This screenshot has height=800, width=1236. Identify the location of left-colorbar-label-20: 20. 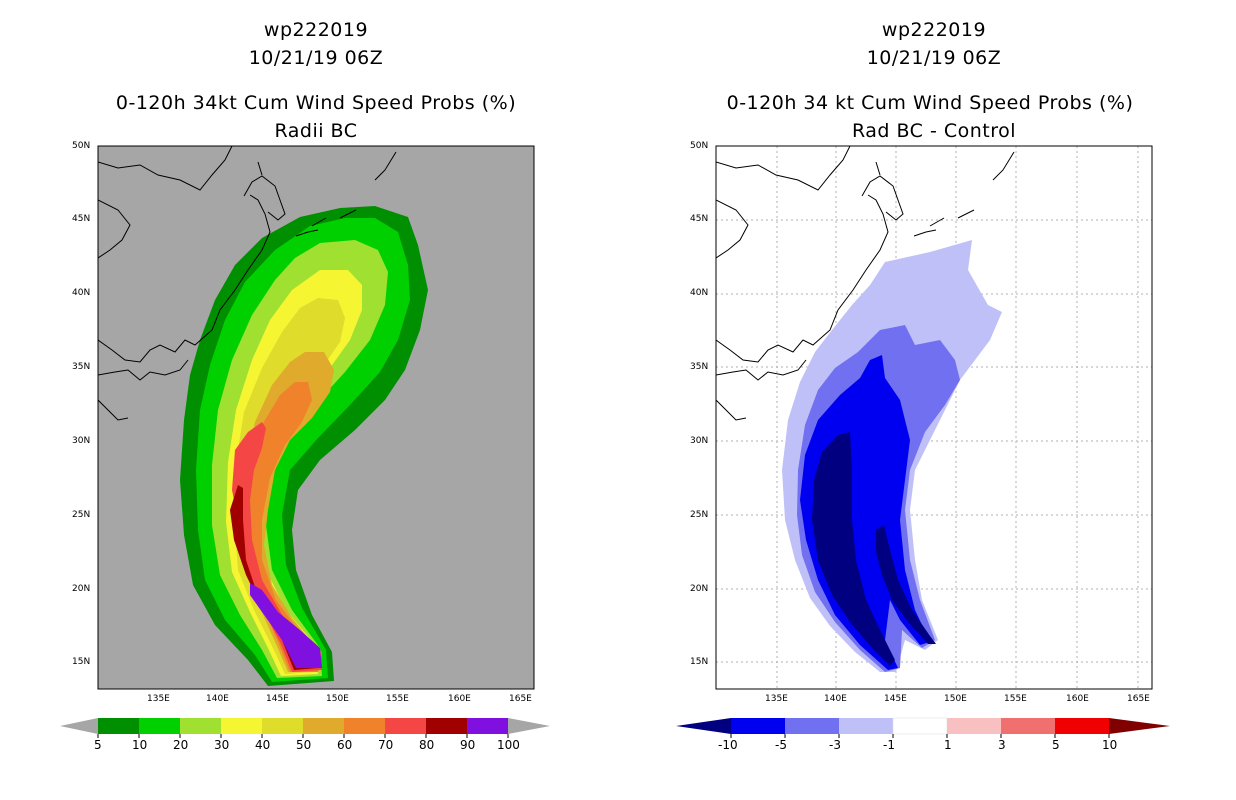
(181, 745).